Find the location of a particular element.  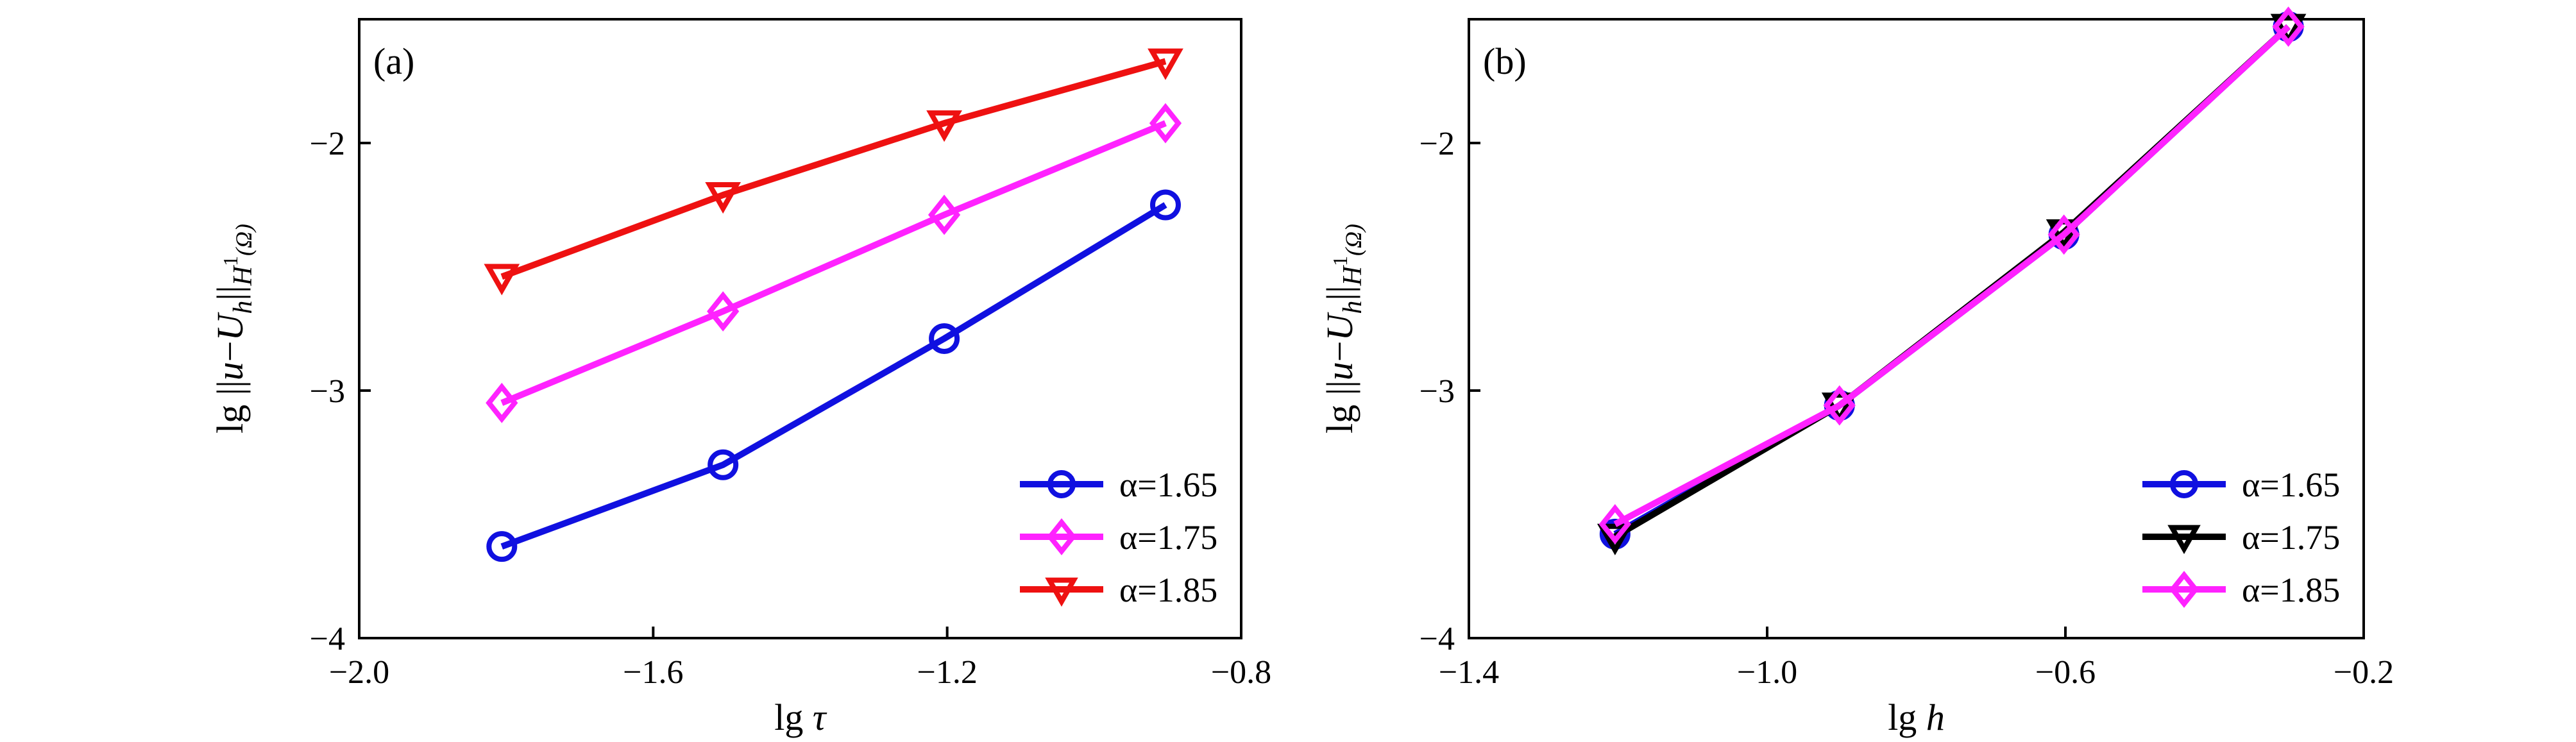

x-tick-label: −0.8 is located at coordinates (1241, 672).